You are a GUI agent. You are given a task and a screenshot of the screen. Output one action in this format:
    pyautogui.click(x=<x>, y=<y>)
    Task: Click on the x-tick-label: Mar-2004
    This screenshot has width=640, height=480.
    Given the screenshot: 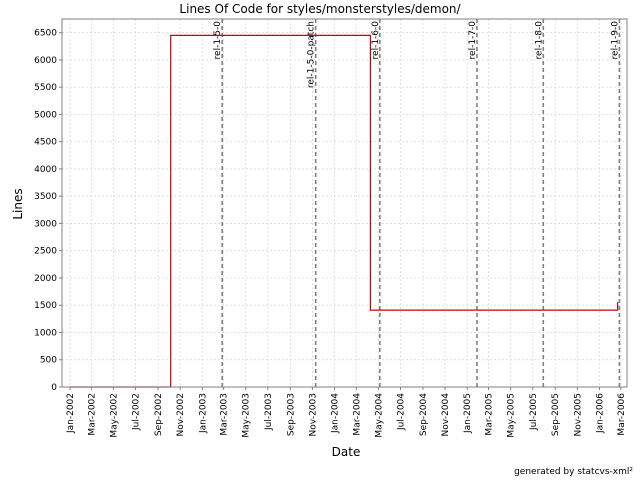 What is the action you would take?
    pyautogui.click(x=357, y=414)
    